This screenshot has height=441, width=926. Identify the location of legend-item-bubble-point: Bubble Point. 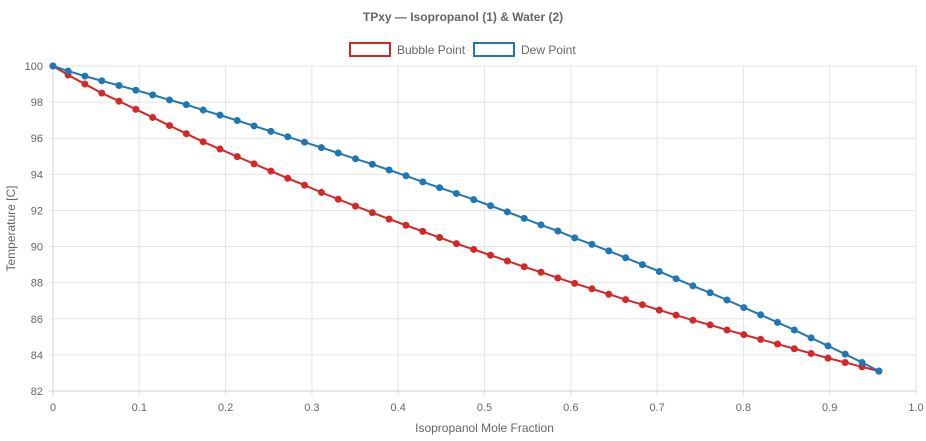
(407, 49).